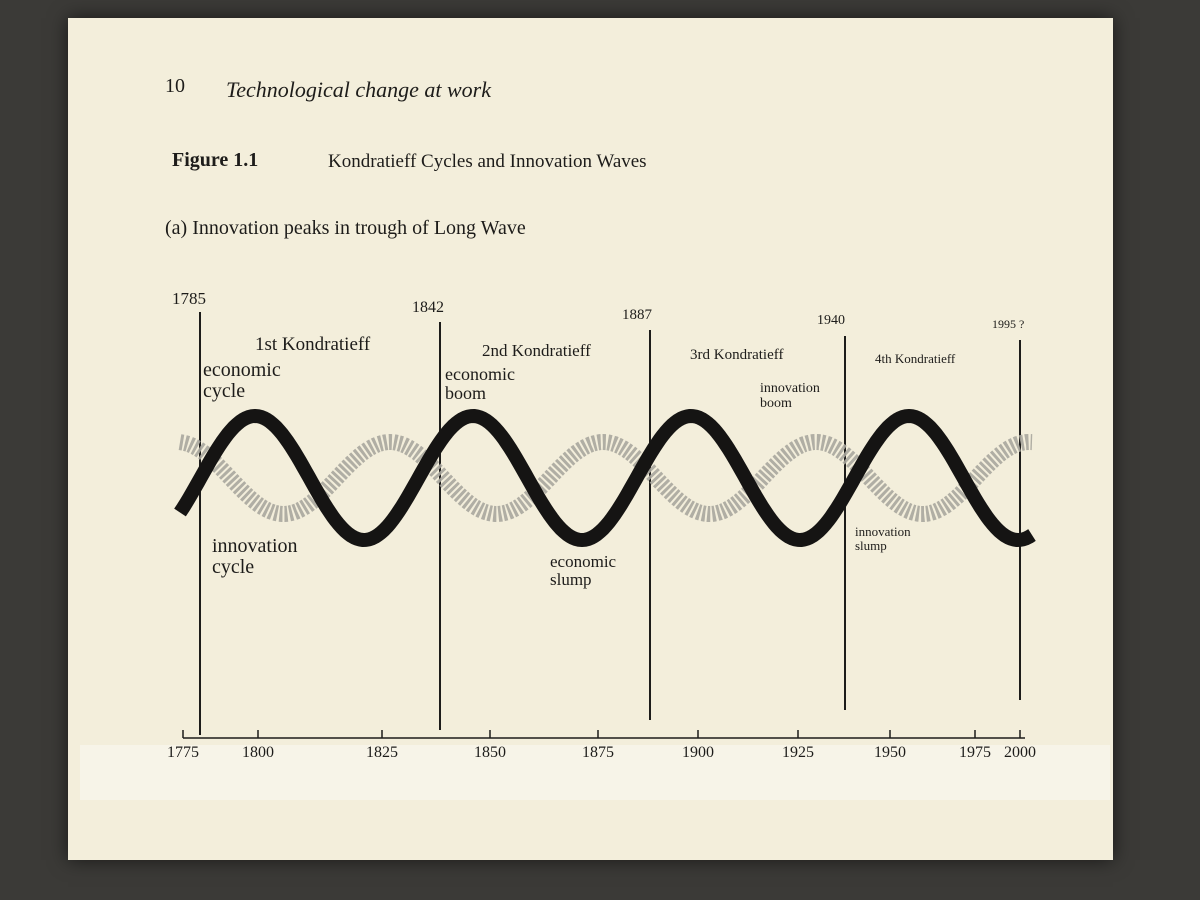  I want to click on annotation: innovation slump, so click(883, 538).